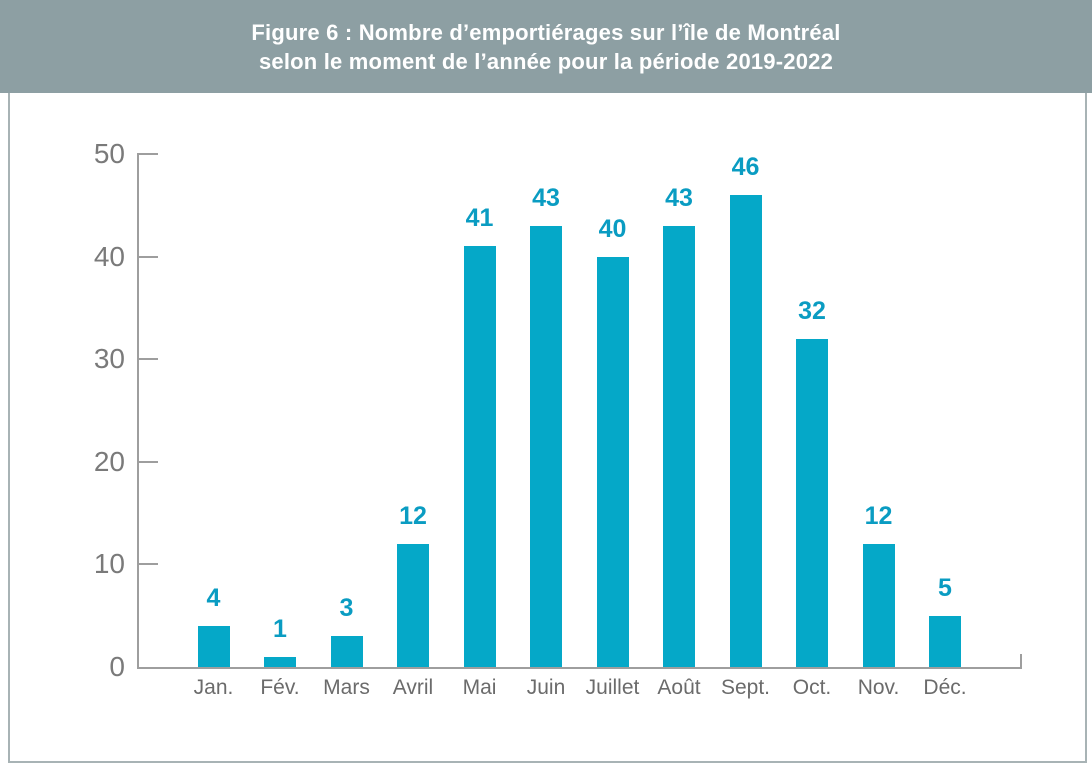 The image size is (1092, 766). Describe the element at coordinates (479, 218) in the screenshot. I see `bar-value-label: 41` at that location.